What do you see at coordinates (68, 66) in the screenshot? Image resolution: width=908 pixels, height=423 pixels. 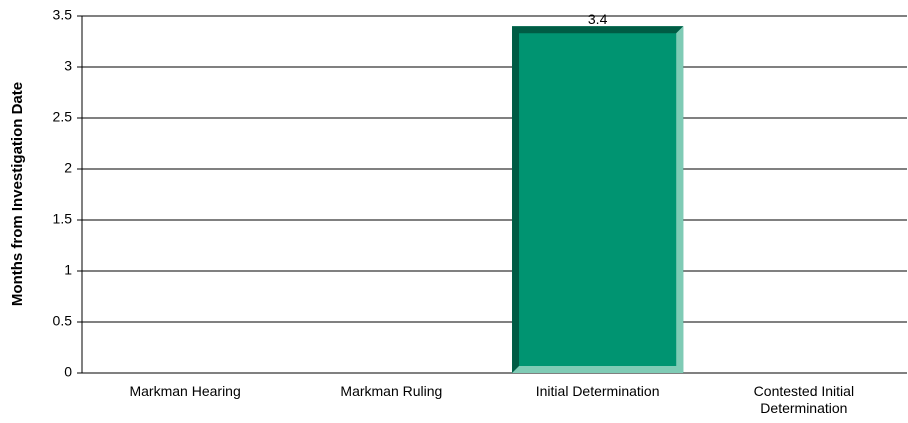 I see `y-tick-label: 3` at bounding box center [68, 66].